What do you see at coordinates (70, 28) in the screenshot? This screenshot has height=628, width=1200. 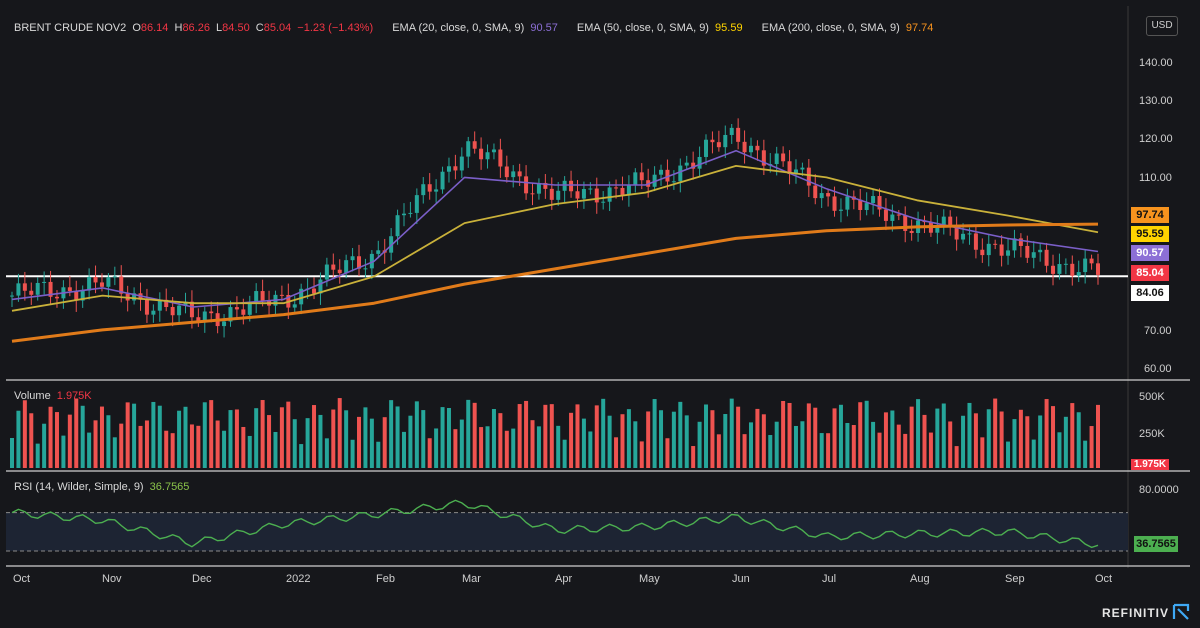 I see `symbol-label: BRENT CRUDE NOV2` at bounding box center [70, 28].